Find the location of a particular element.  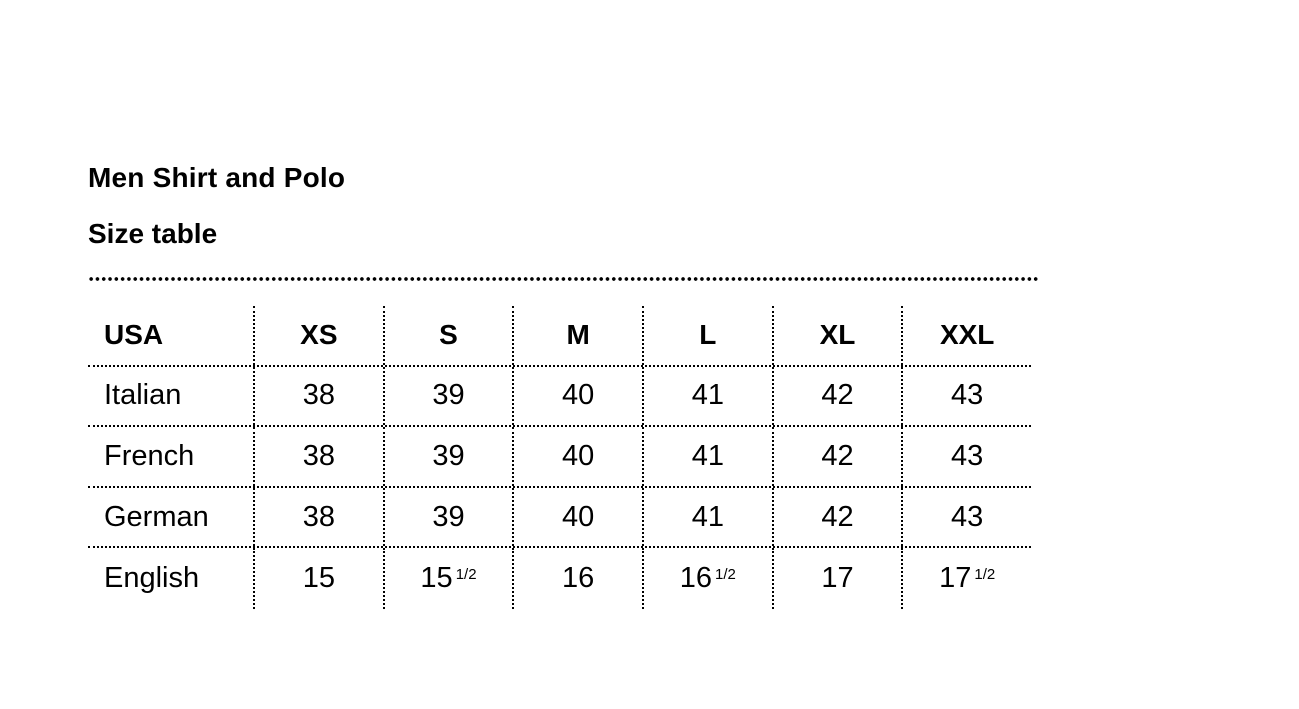

table-row: Italian 38 39 40 41 42 43 is located at coordinates (559, 397).